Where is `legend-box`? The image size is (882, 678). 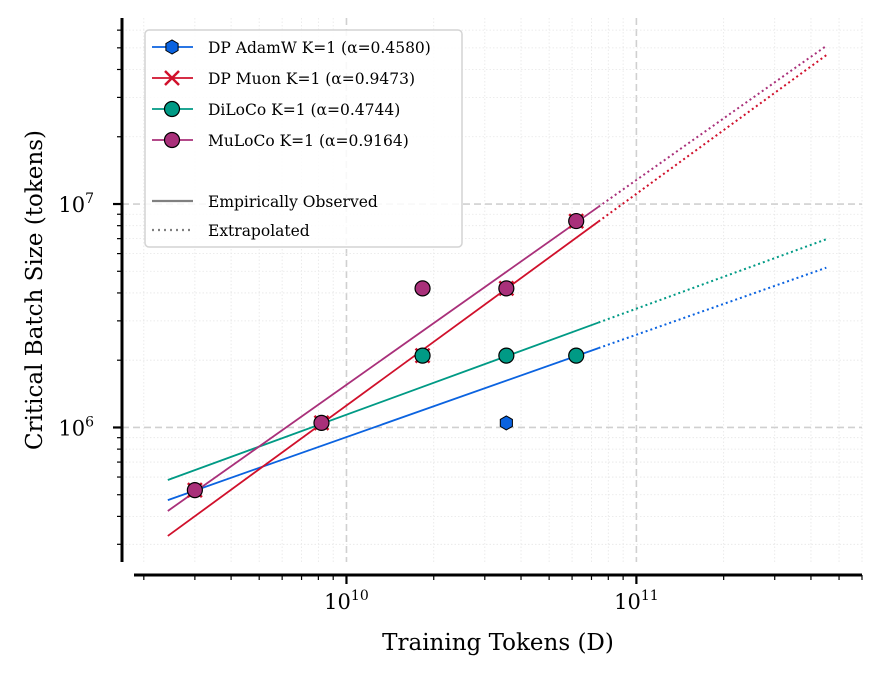 legend-box is located at coordinates (303, 138).